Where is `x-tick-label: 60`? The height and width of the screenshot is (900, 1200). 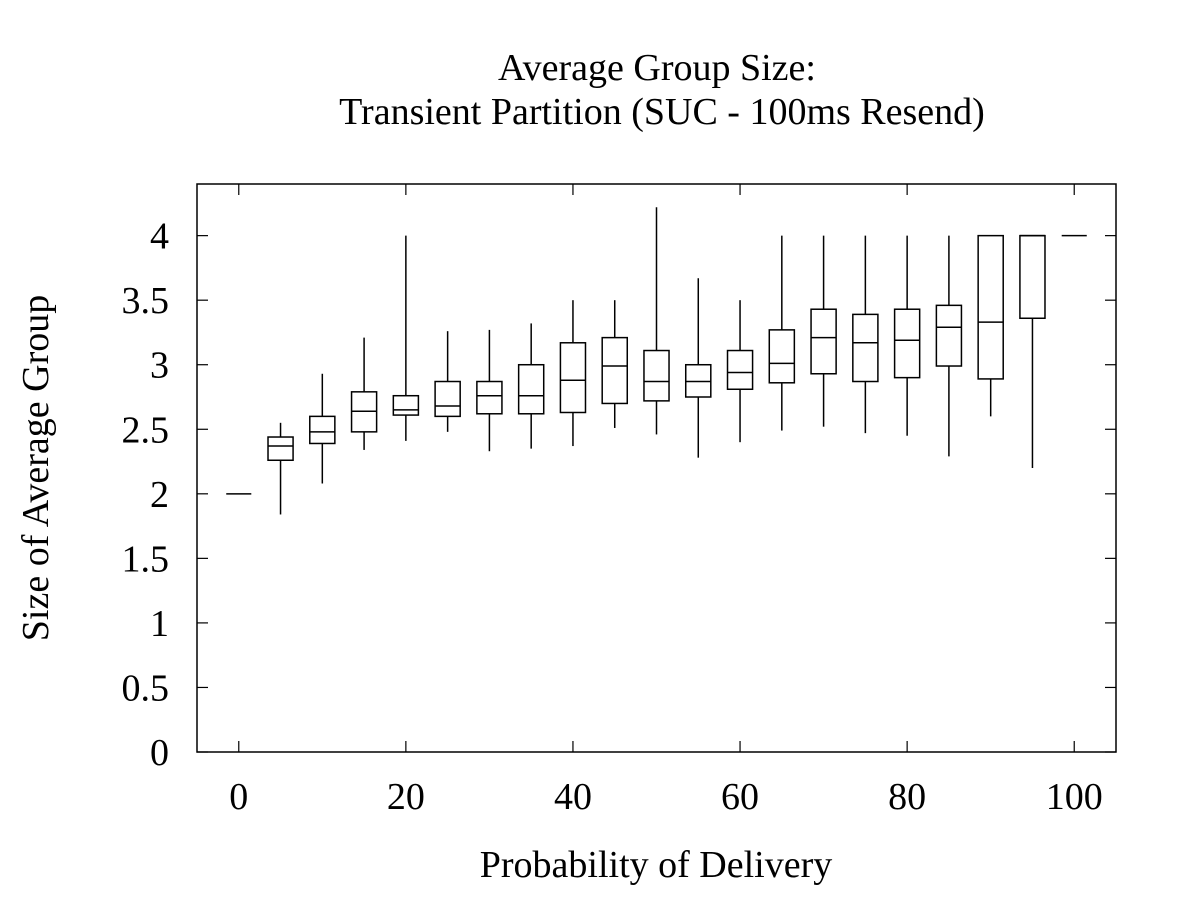
x-tick-label: 60 is located at coordinates (740, 797).